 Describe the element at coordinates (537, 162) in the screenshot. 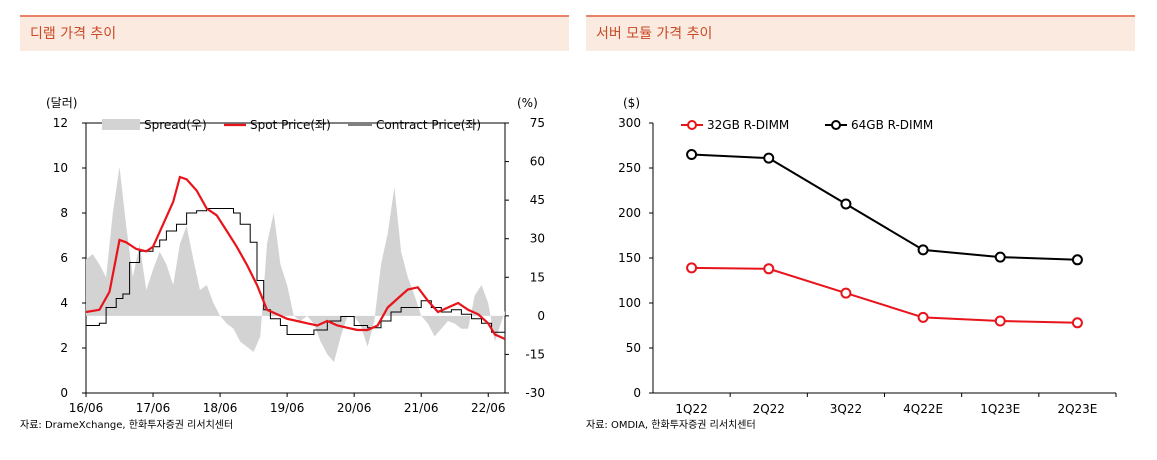

I see `right-y-tick-label: 60` at that location.